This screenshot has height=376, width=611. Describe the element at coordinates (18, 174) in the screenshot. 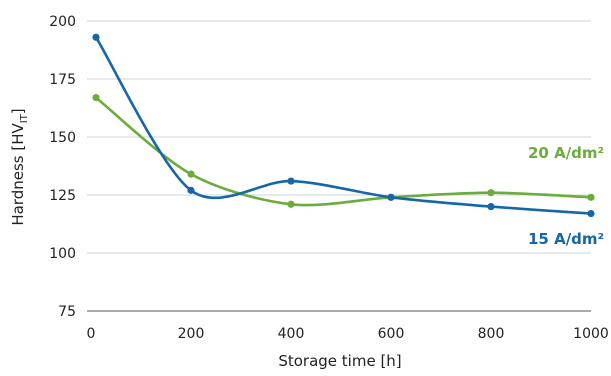

I see `y-axis-label-main: Hardness [HV` at that location.